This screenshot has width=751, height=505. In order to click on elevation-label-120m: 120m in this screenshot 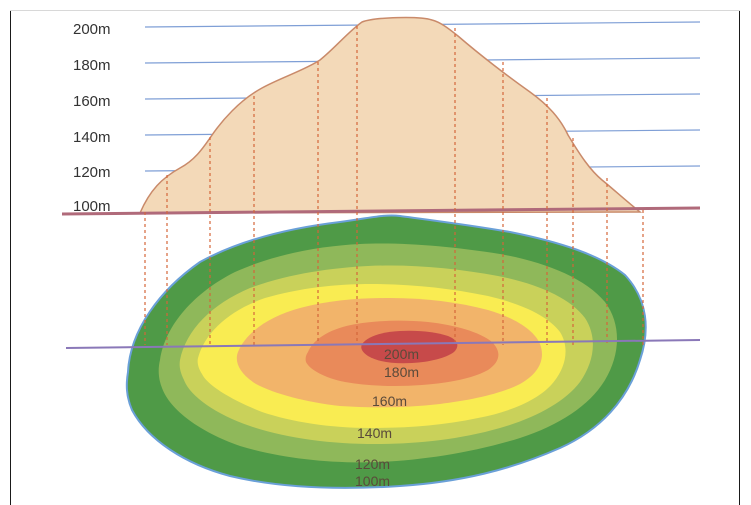, I will do `click(92, 172)`.